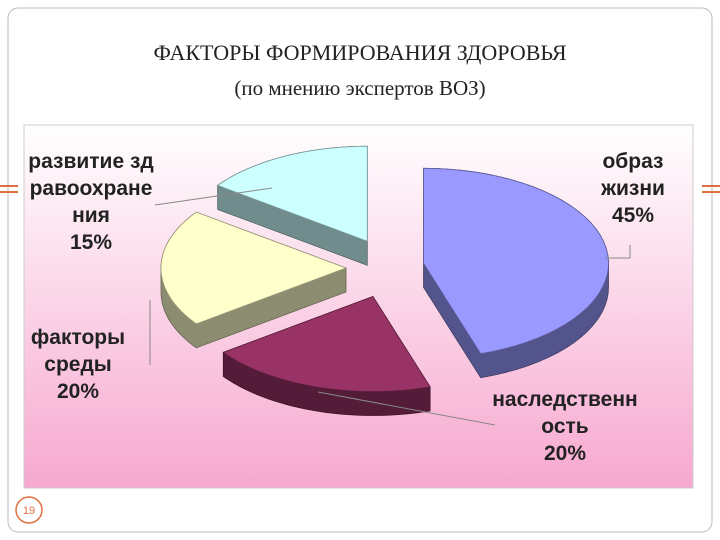 The width and height of the screenshot is (720, 540). I want to click on category-label: наследственность, so click(565, 413).